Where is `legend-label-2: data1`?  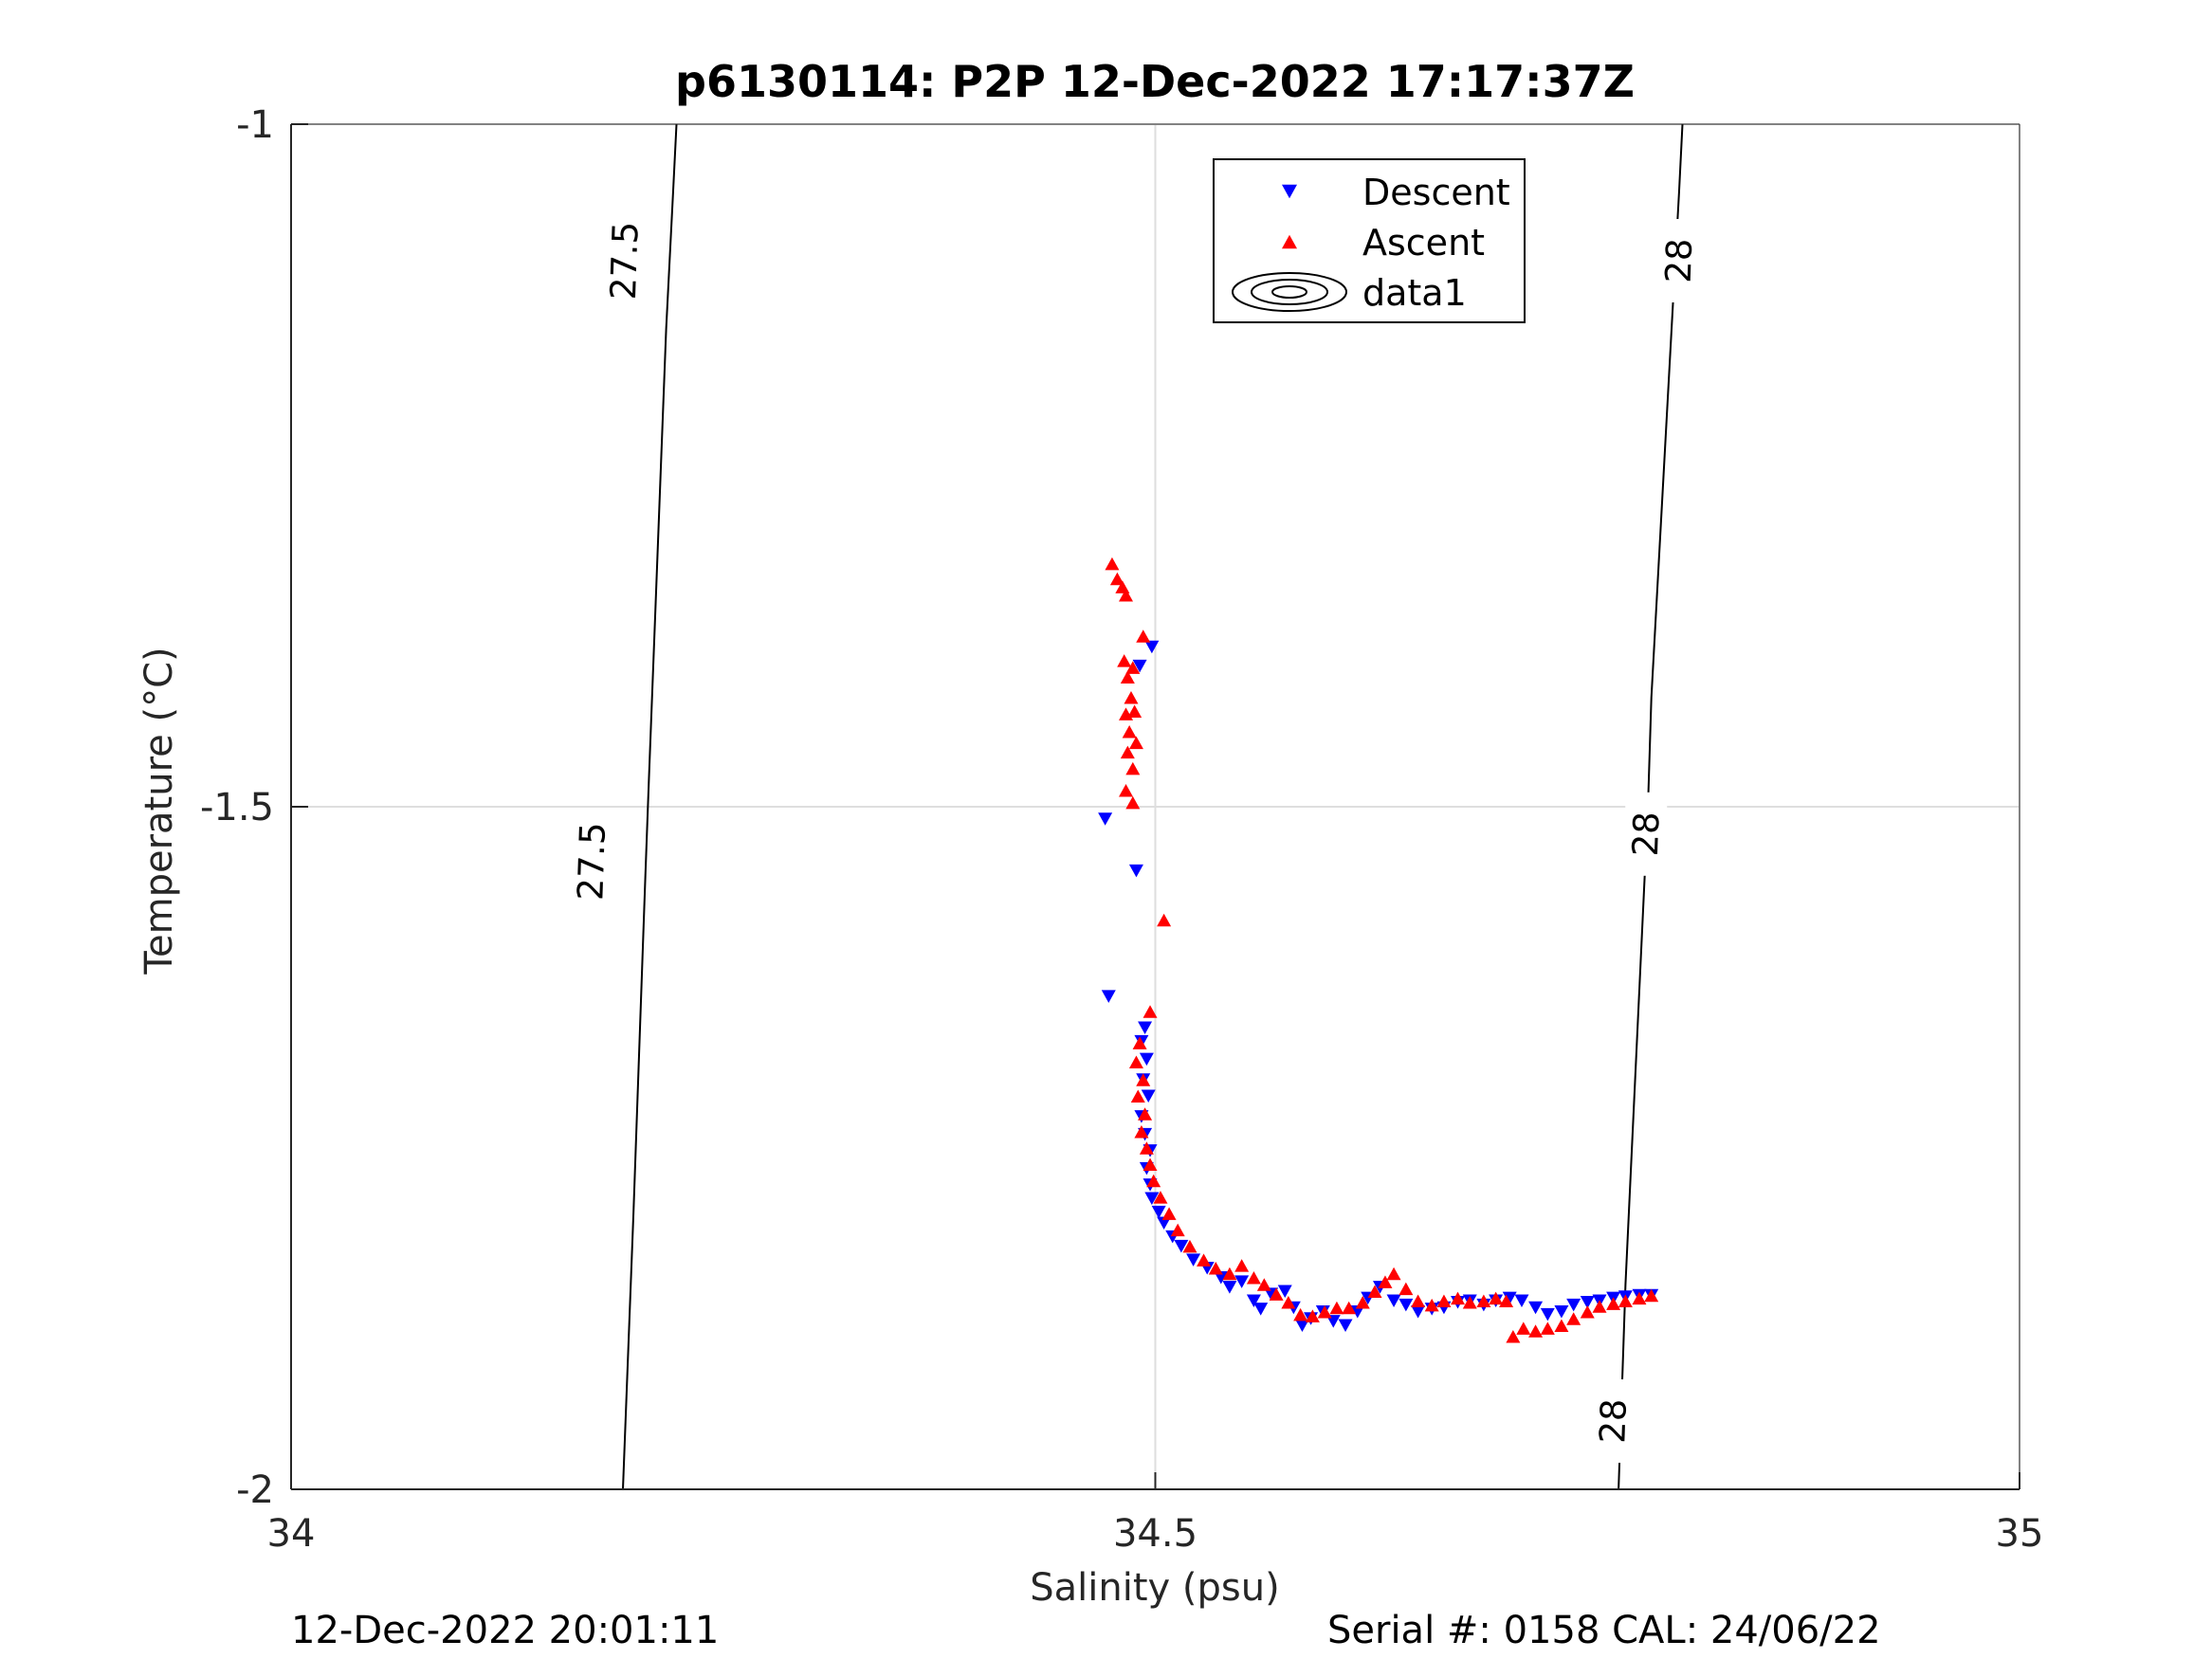
legend-label-2: data1 is located at coordinates (1414, 293).